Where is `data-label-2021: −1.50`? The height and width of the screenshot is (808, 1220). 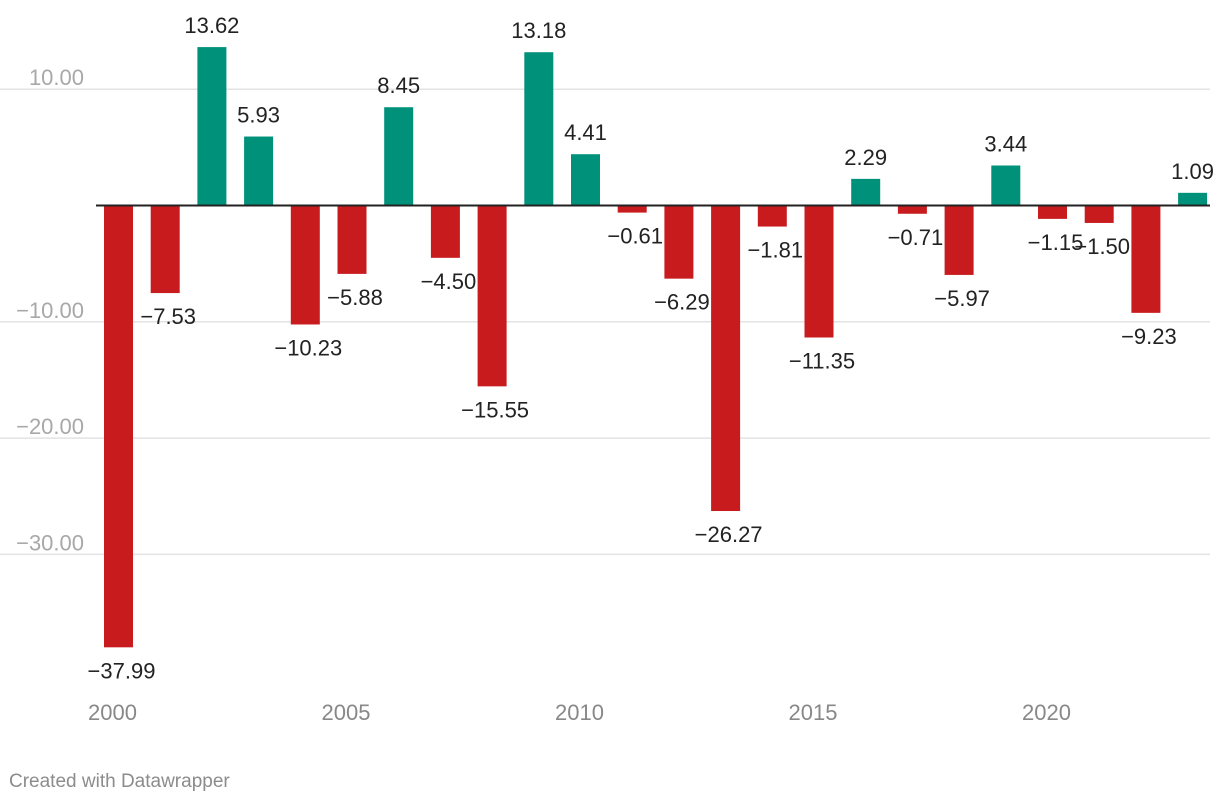 data-label-2021: −1.50 is located at coordinates (1102, 246).